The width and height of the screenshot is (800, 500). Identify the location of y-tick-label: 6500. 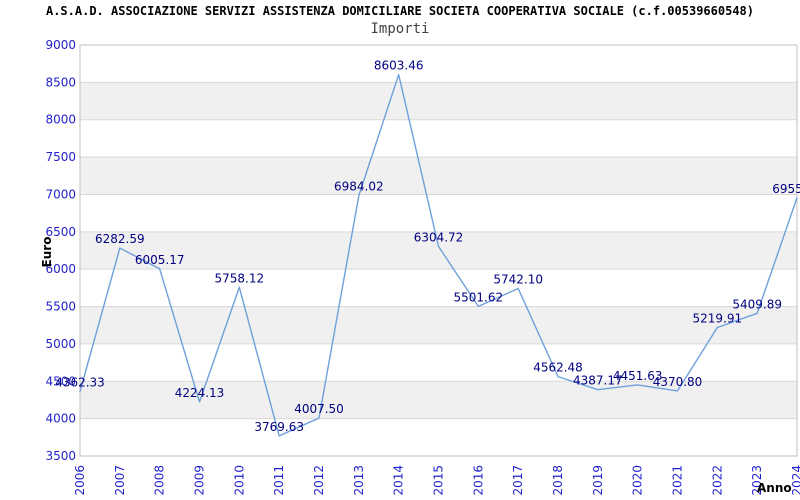
(60, 232).